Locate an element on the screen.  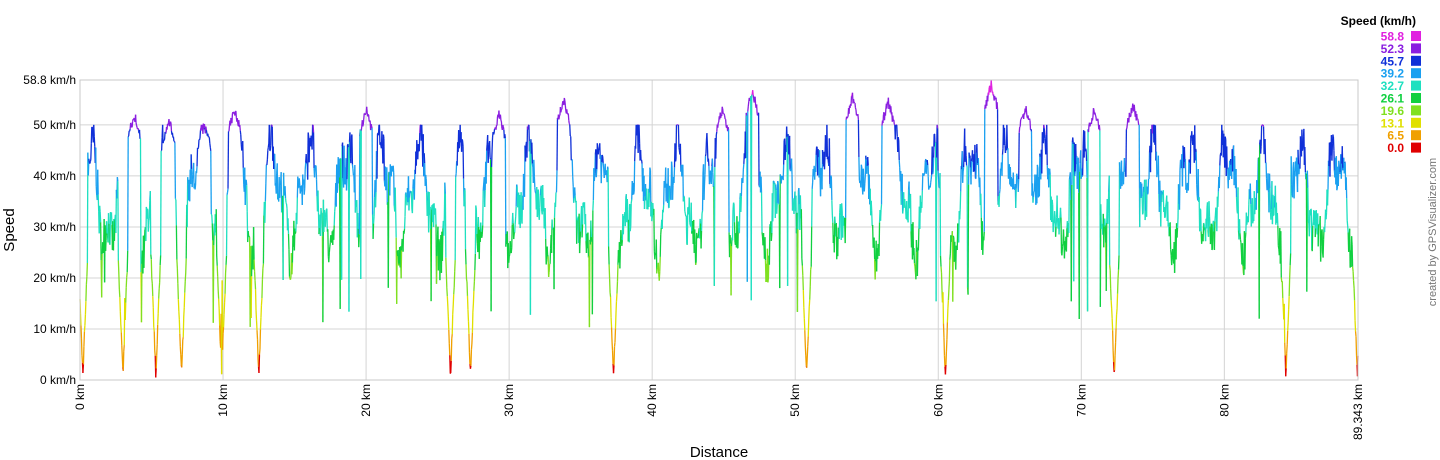
legend-value: 58.8 is located at coordinates (1393, 37).